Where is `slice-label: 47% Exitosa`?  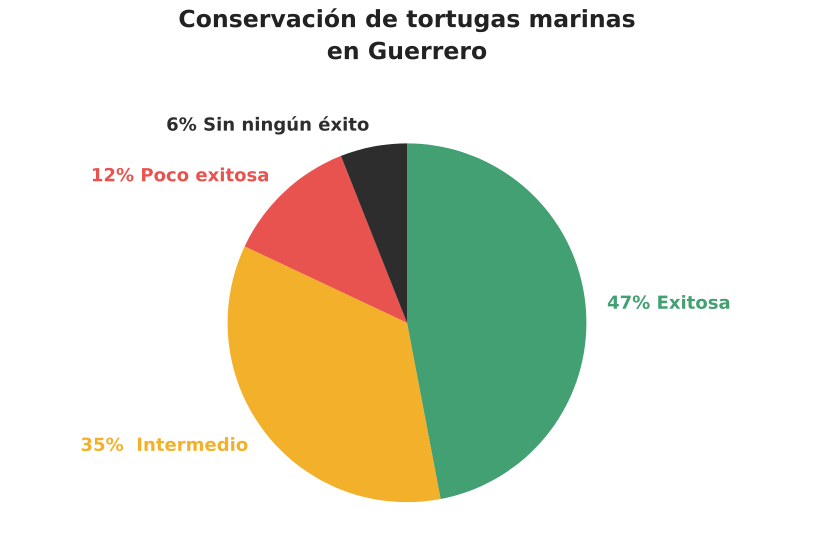 slice-label: 47% Exitosa is located at coordinates (669, 302).